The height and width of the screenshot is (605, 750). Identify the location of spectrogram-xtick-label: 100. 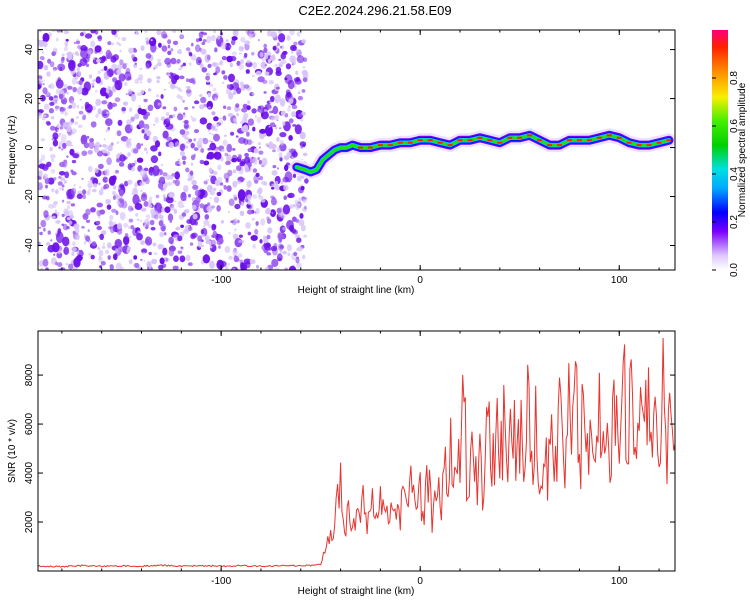
(619, 280).